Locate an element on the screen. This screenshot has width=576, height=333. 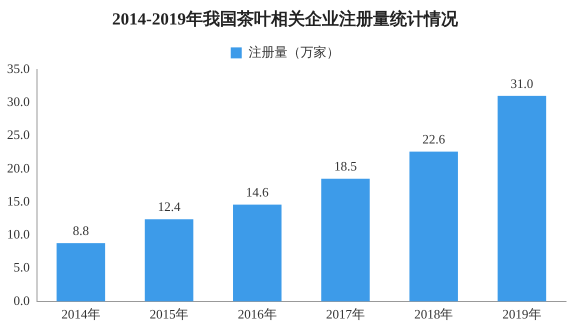
y-tick-label: 15.0 is located at coordinates (18, 200).